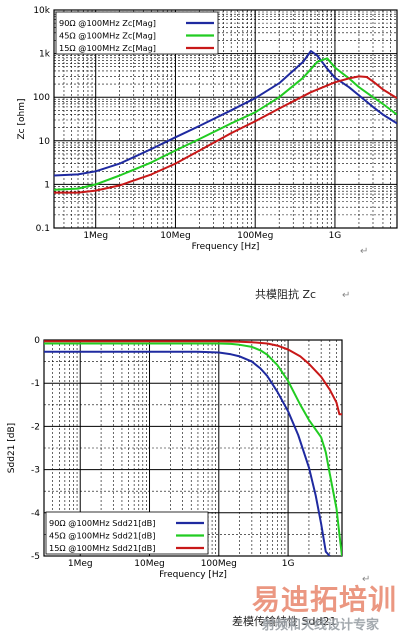 This screenshot has height=633, width=409. What do you see at coordinates (35, 514) in the screenshot?
I see `y-tick-label: -4` at bounding box center [35, 514].